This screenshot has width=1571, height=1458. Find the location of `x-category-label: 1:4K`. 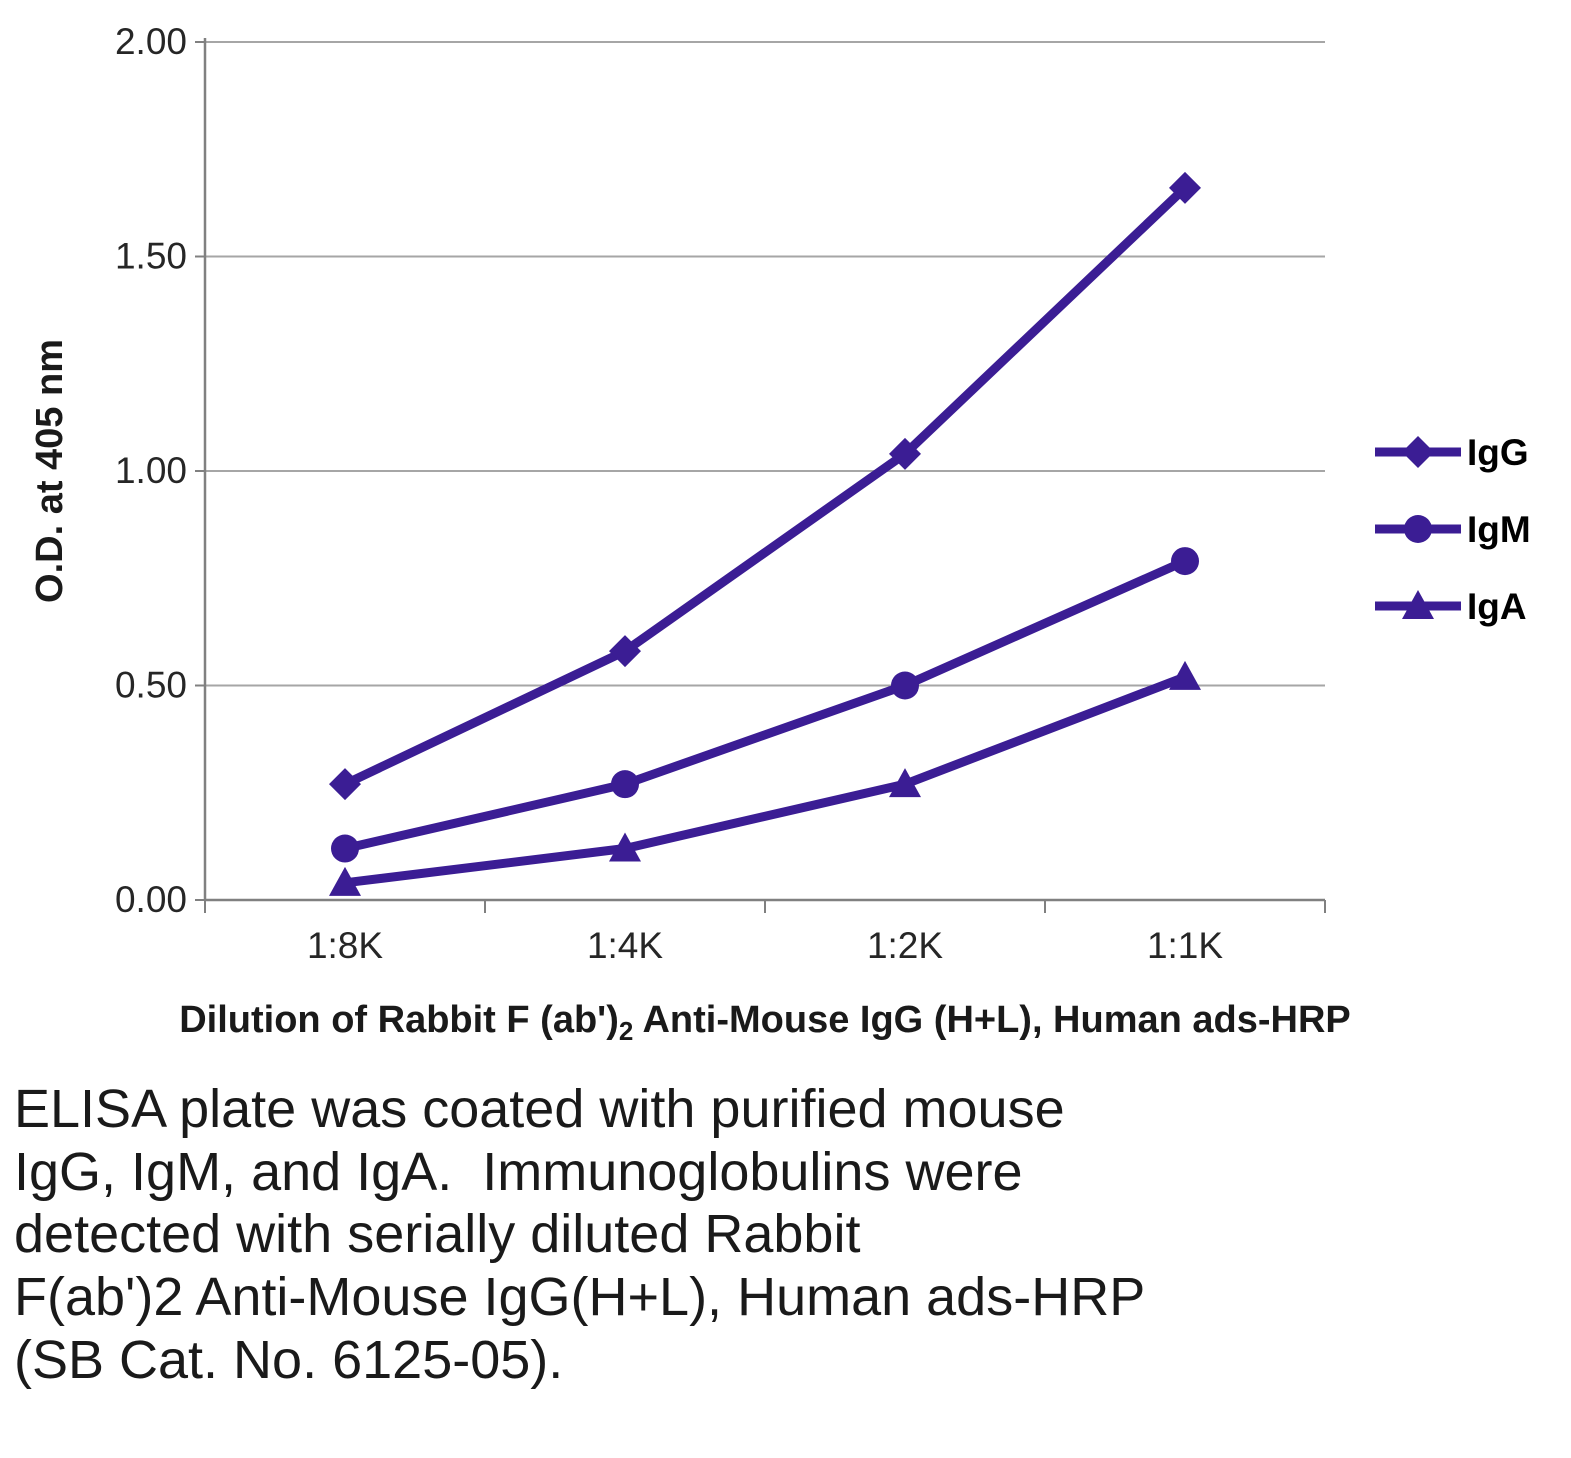

x-category-label: 1:4K is located at coordinates (625, 945).